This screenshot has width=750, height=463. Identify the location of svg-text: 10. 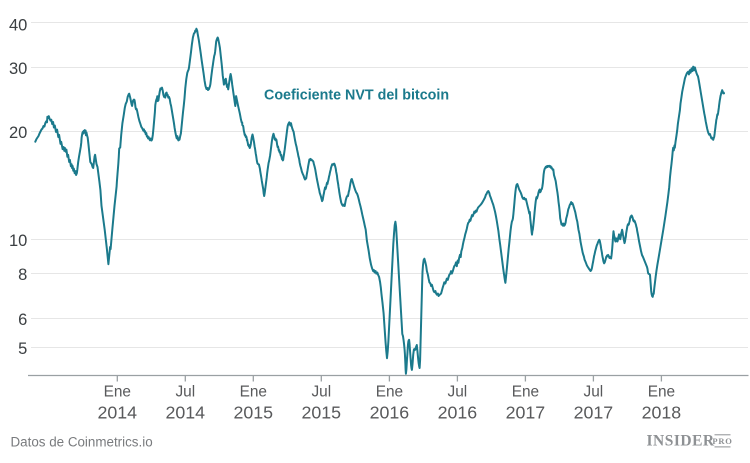
(18, 241).